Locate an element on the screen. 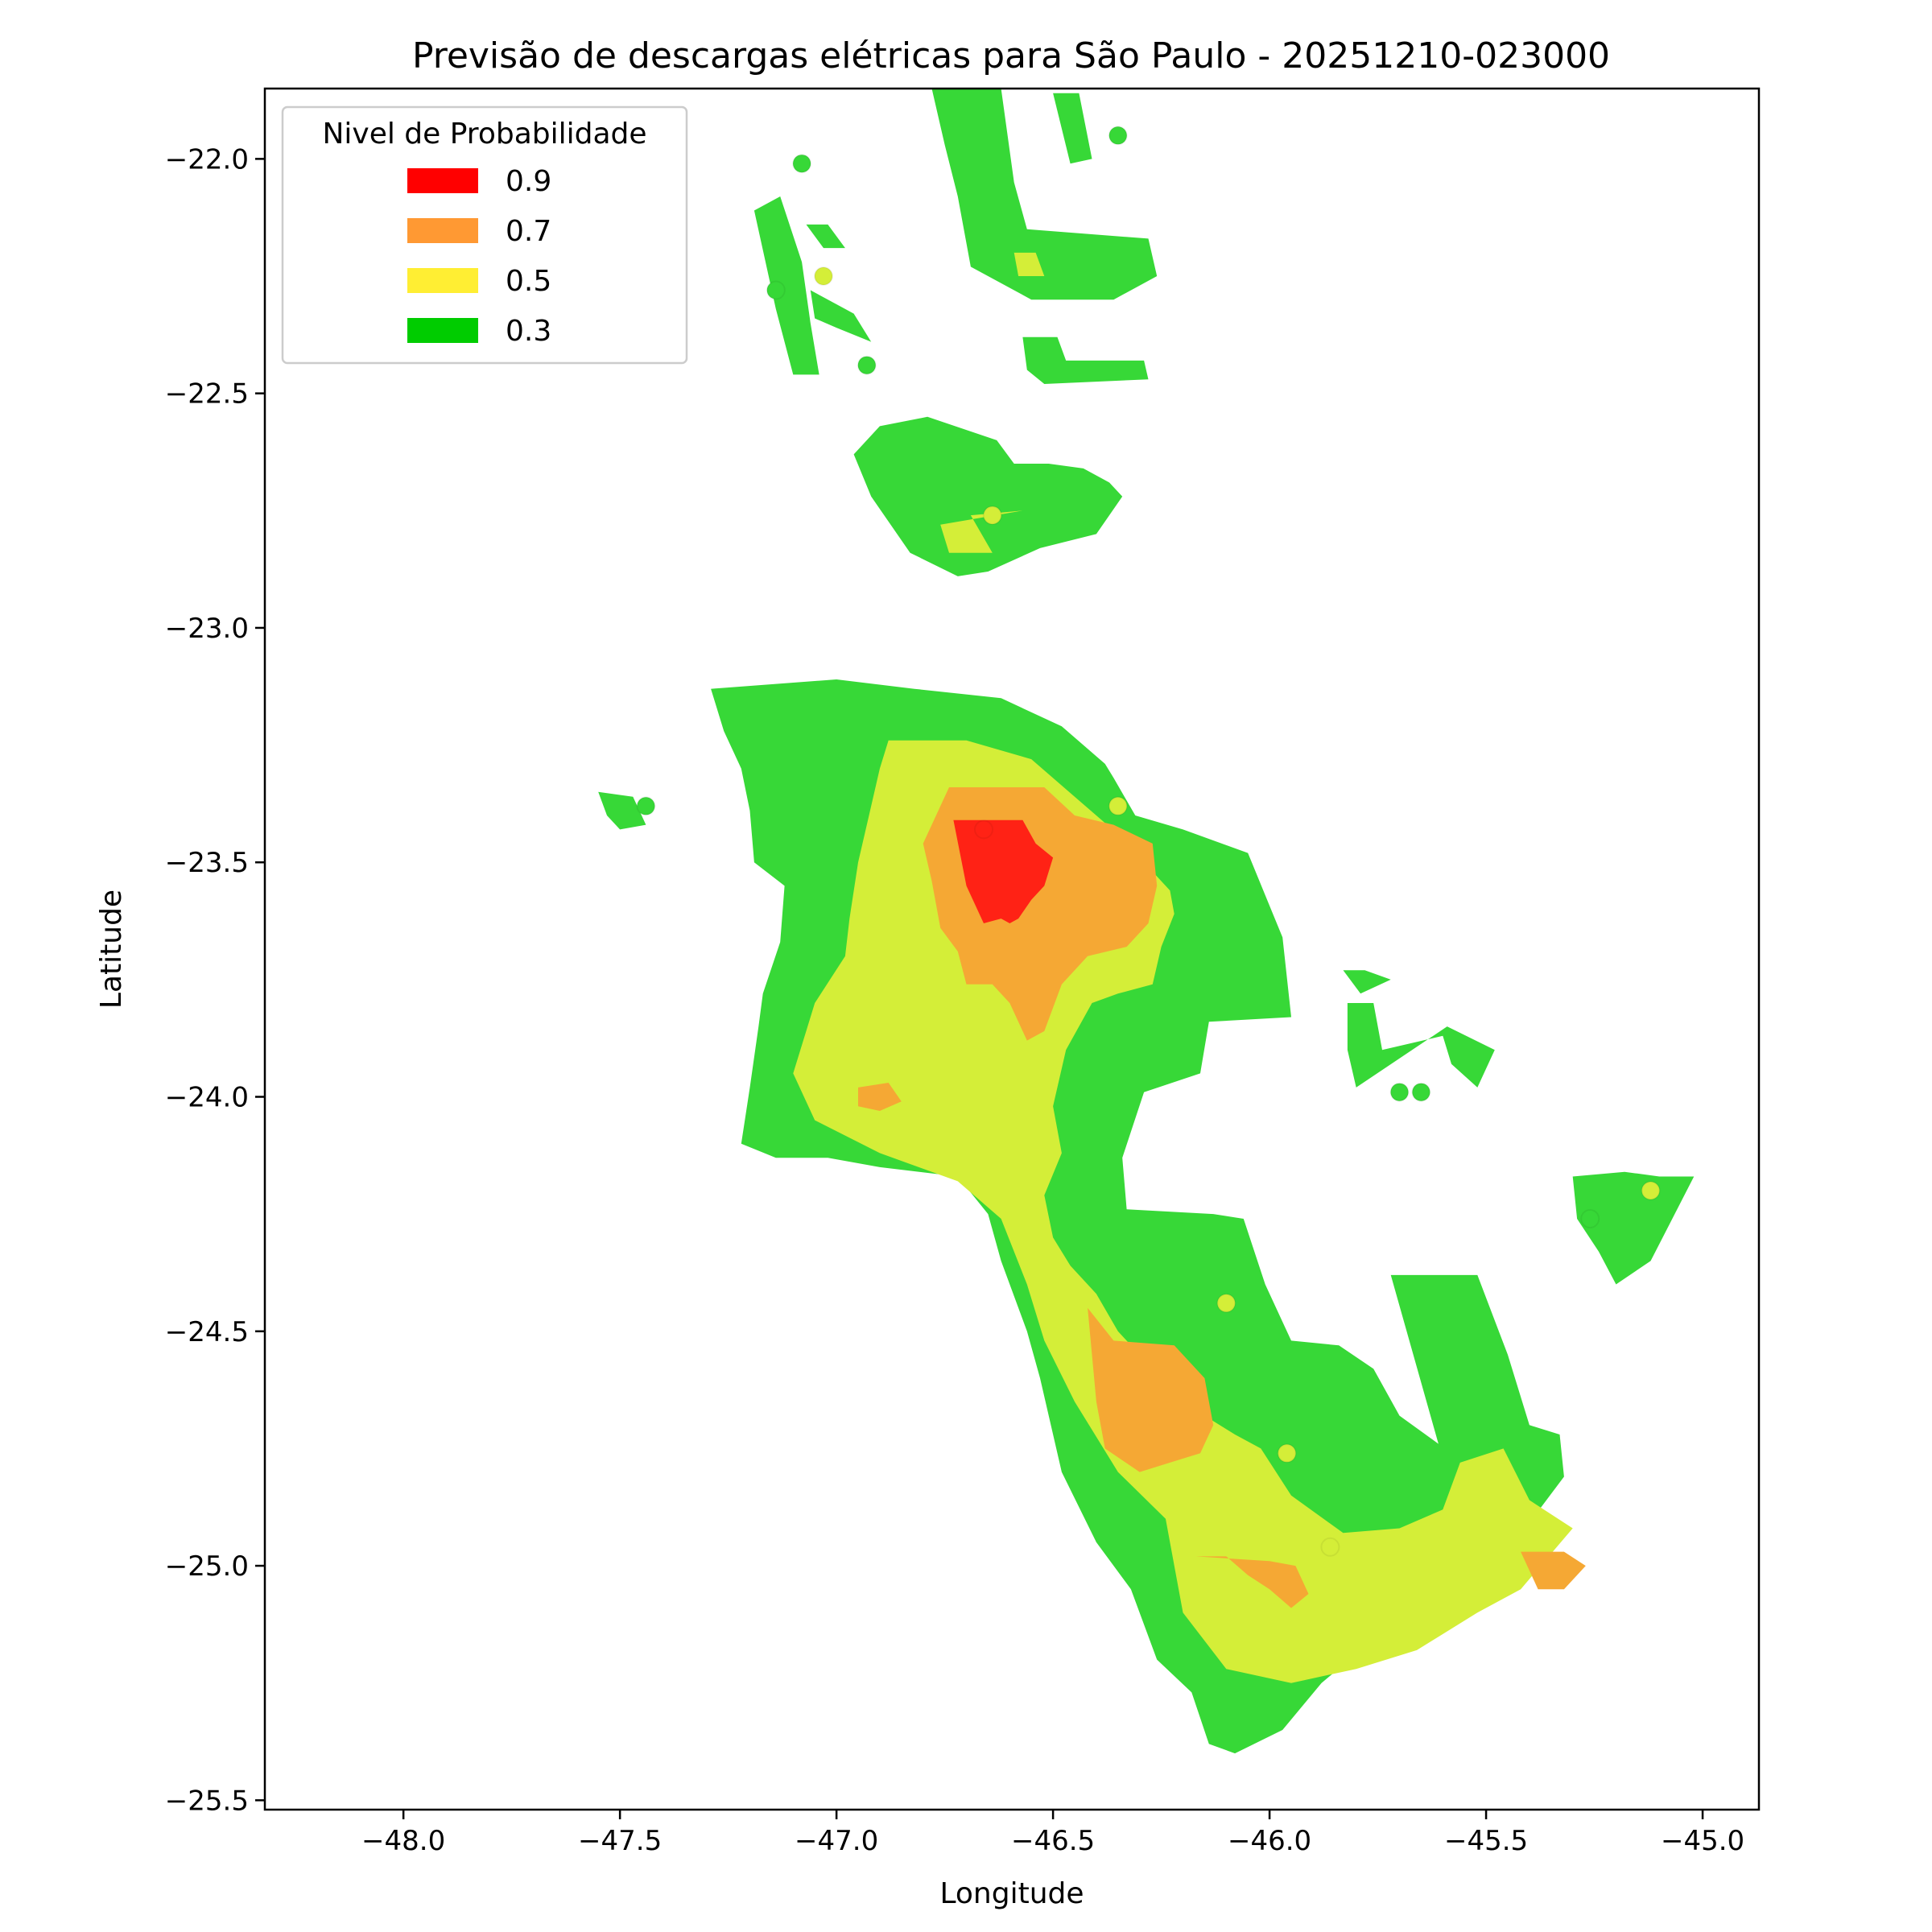 The height and width of the screenshot is (1932, 1932). legend-title: Nivel de Probabilidade is located at coordinates (484, 134).